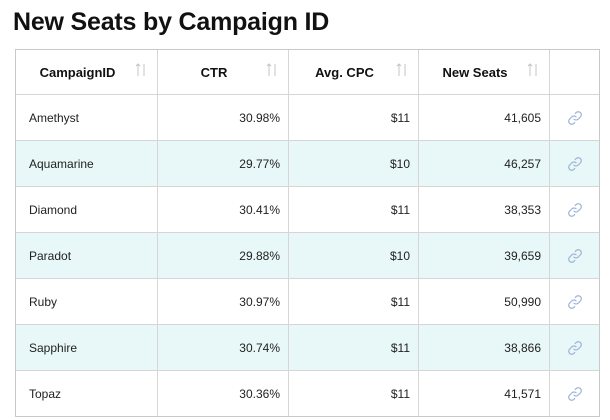 The image size is (610, 420). I want to click on cell-new-seats: 38,353, so click(483, 209).